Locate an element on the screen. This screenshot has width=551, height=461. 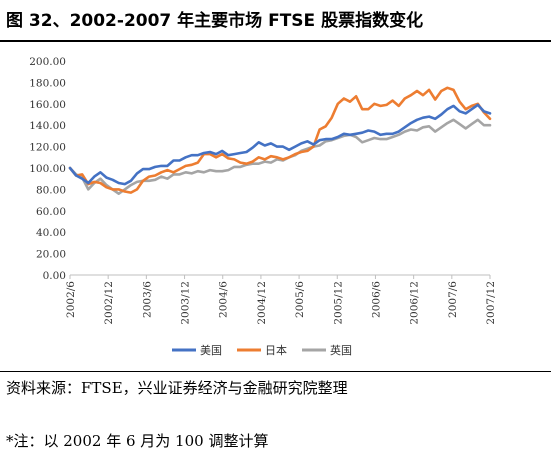
x-tick-label: 2004/12 is located at coordinates (262, 303).